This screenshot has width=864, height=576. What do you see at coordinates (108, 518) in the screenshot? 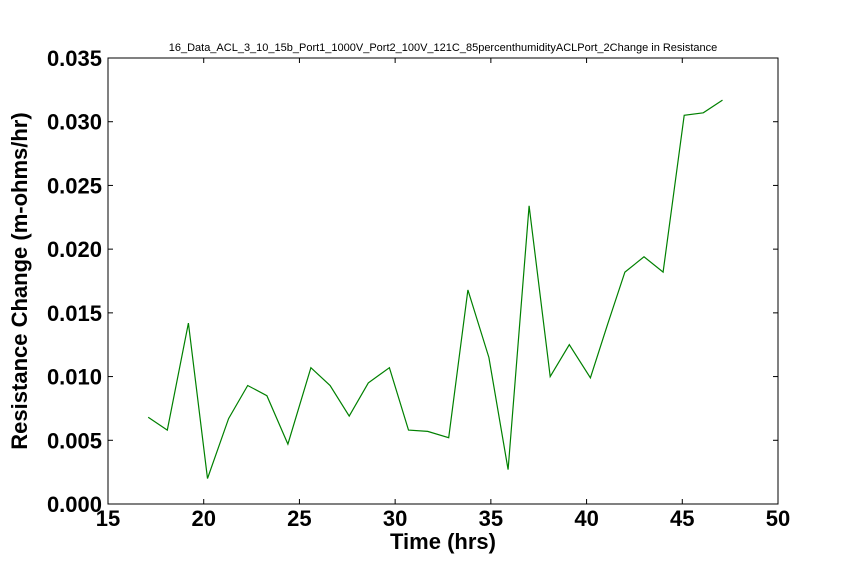
I see `x-tick-label: 15` at bounding box center [108, 518].